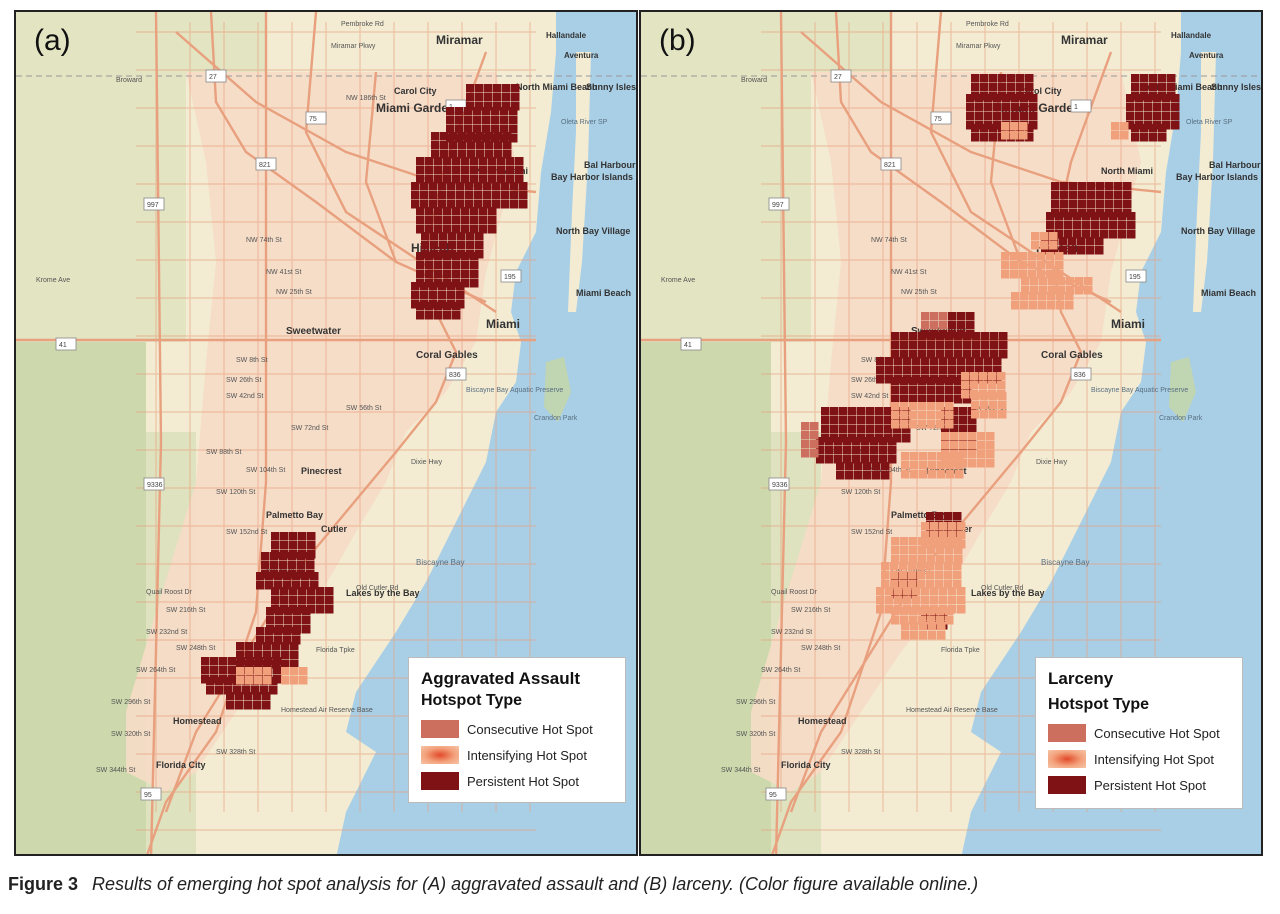 Image resolution: width=1280 pixels, height=914 pixels. What do you see at coordinates (688, 345) in the screenshot?
I see `route-number: 41` at bounding box center [688, 345].